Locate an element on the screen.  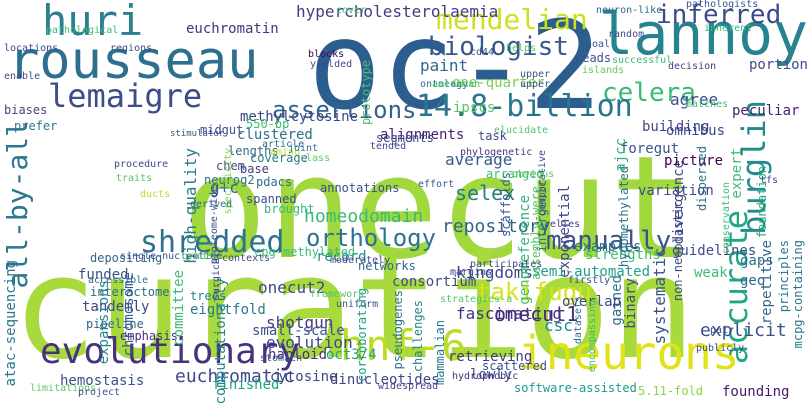
cloud-word: strengths is located at coordinates (623, 255).